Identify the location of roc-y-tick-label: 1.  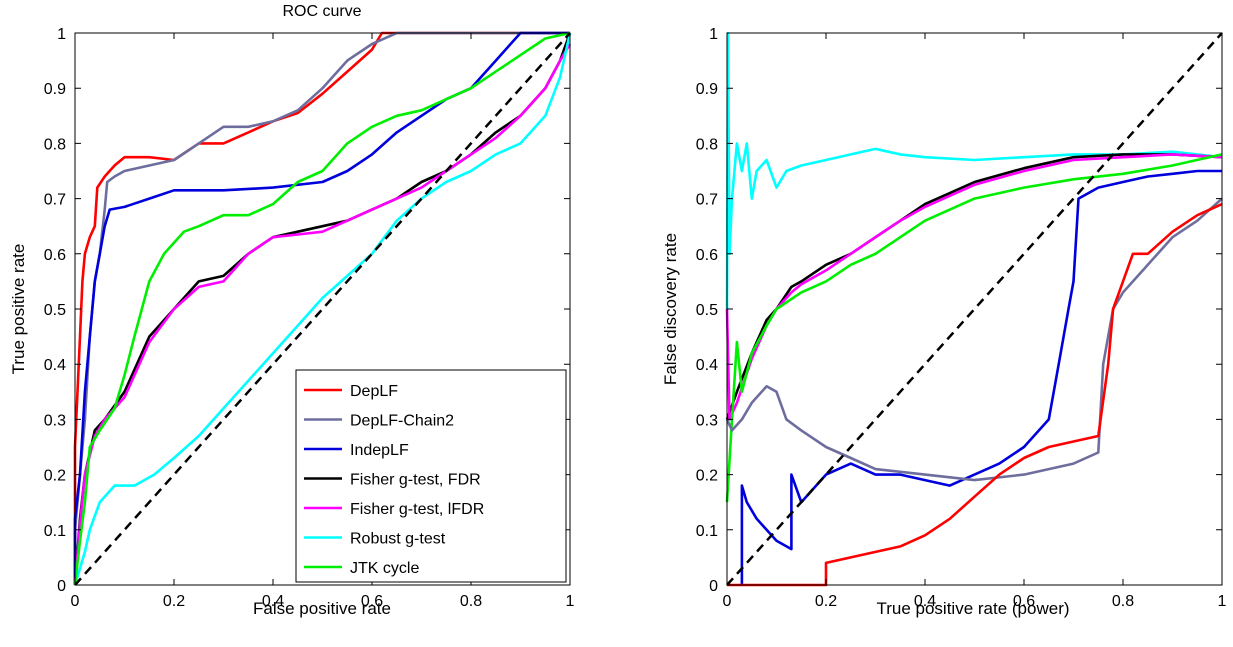
(61, 34).